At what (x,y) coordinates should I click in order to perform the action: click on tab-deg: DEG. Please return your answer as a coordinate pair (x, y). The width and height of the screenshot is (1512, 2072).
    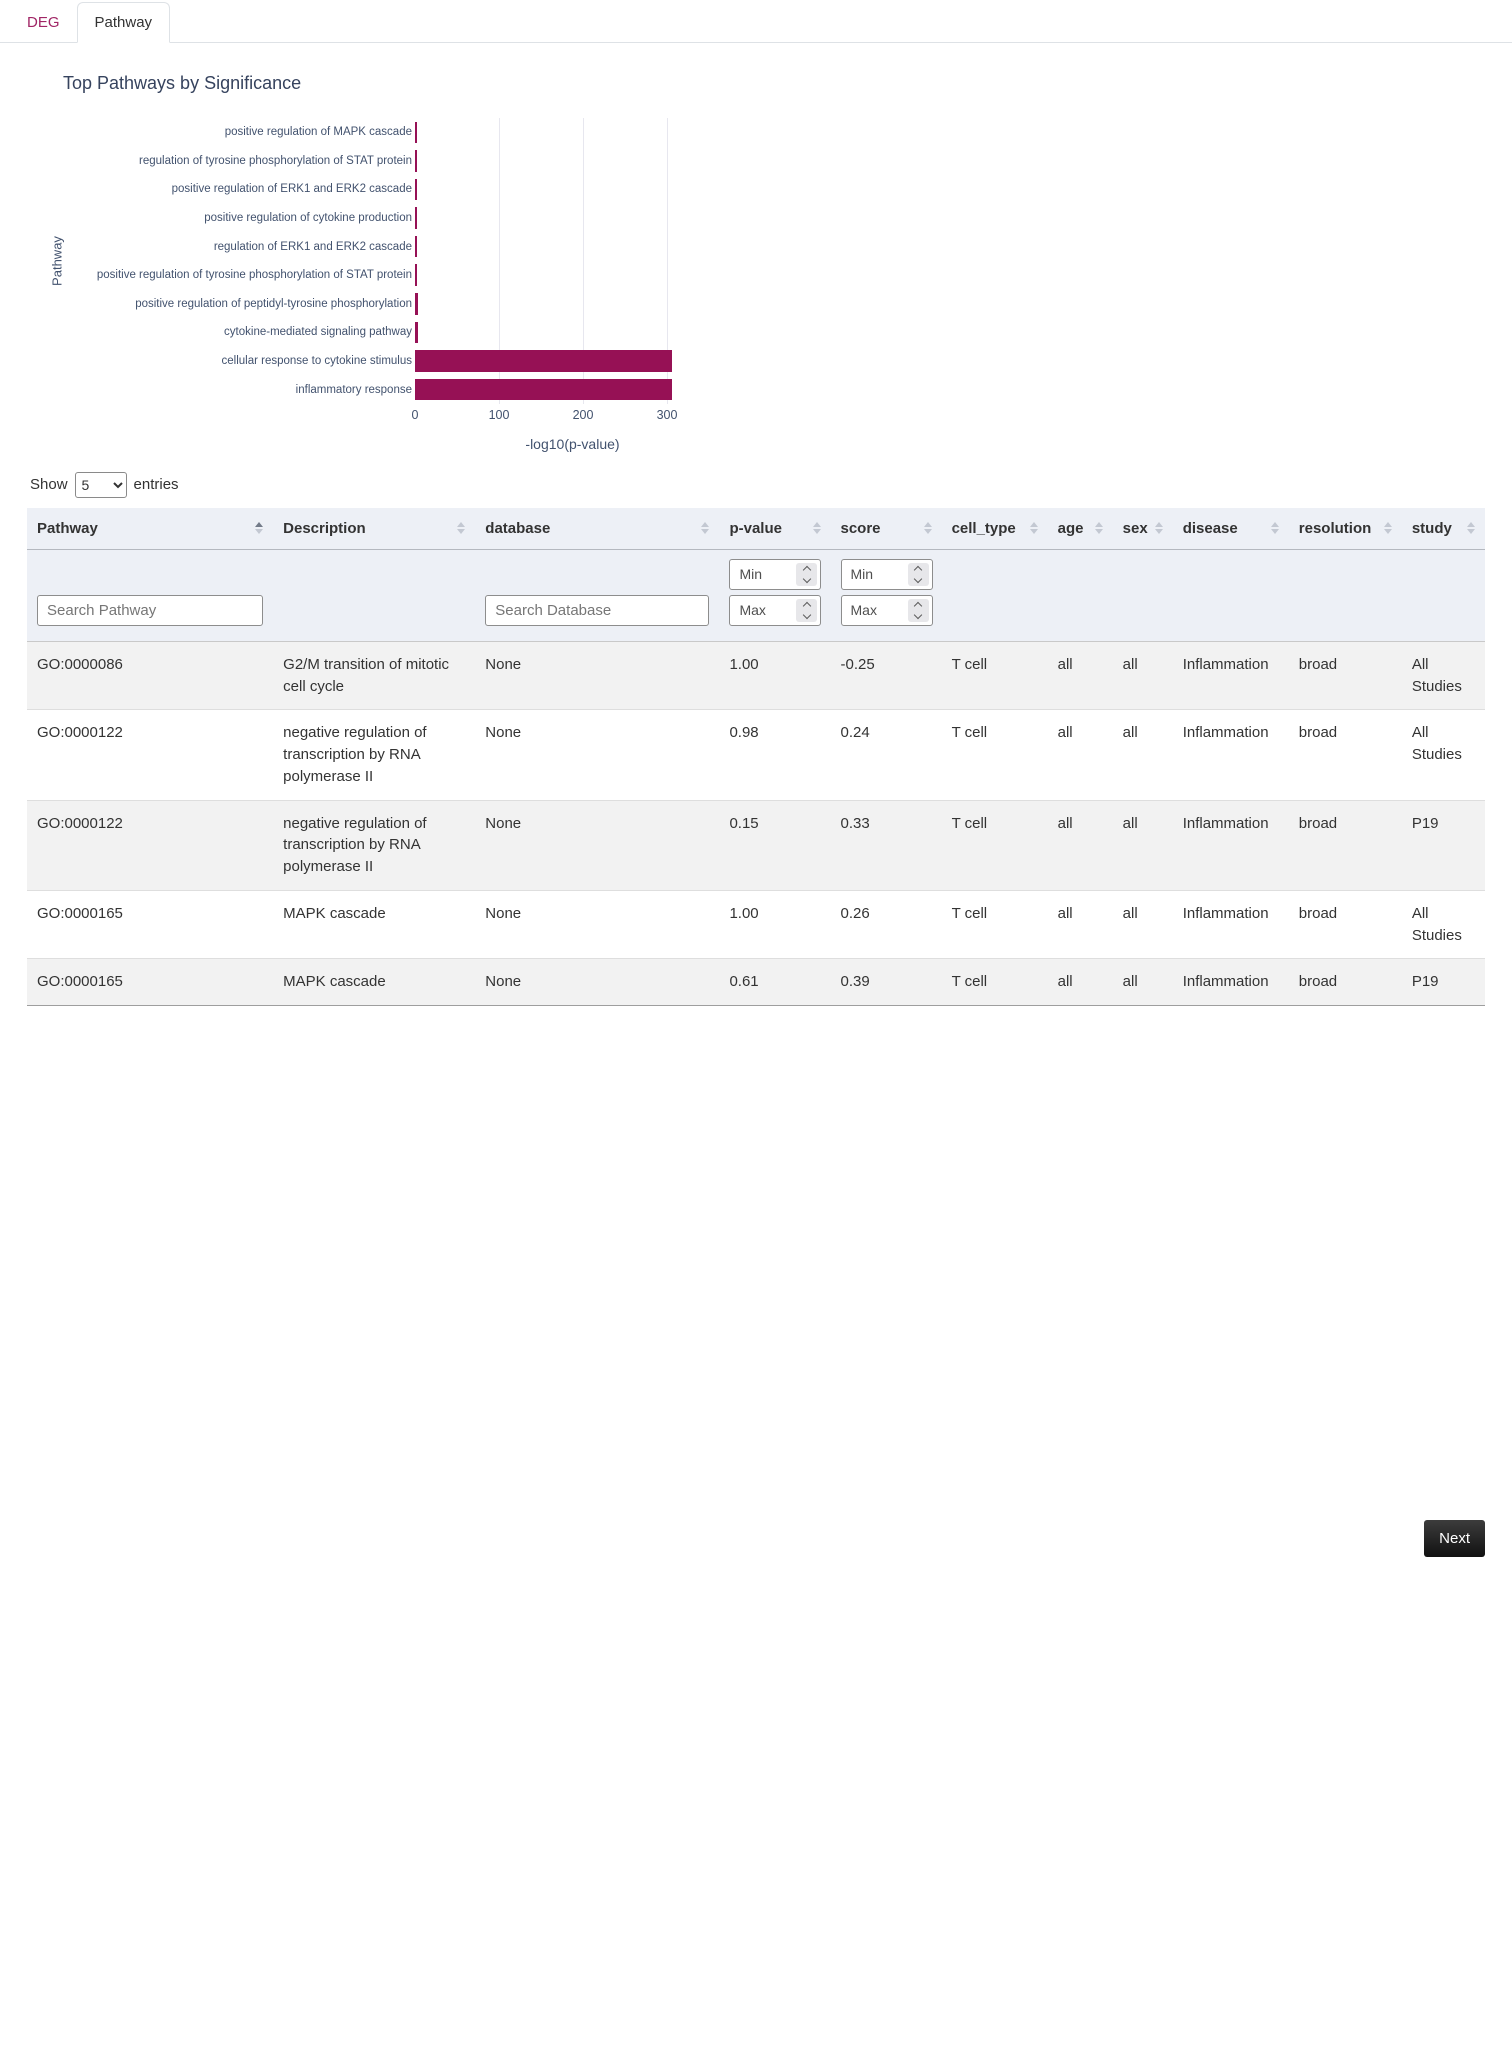
    Looking at the image, I should click on (43, 22).